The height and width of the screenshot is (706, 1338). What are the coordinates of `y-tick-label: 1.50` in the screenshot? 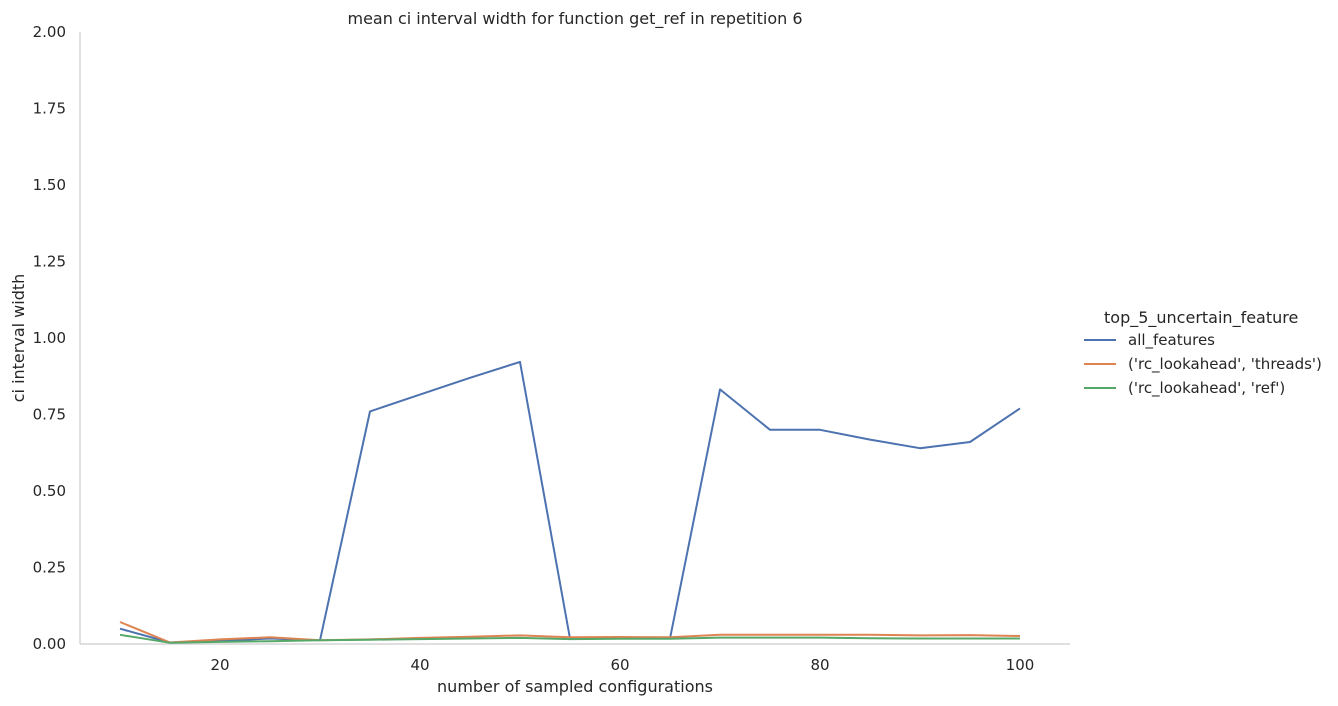 It's located at (49, 185).